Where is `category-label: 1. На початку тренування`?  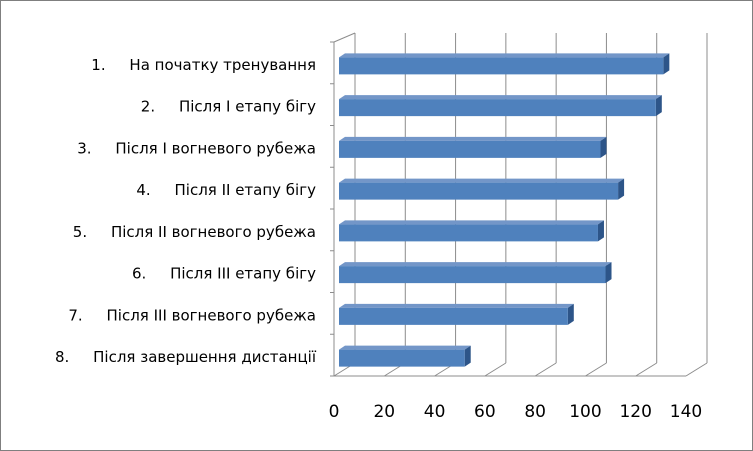 category-label: 1. На початку тренування is located at coordinates (203, 65).